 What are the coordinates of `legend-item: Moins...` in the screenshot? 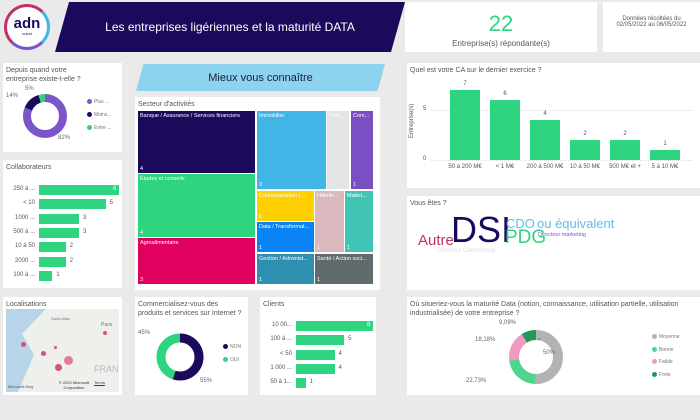 It's located at (99, 115).